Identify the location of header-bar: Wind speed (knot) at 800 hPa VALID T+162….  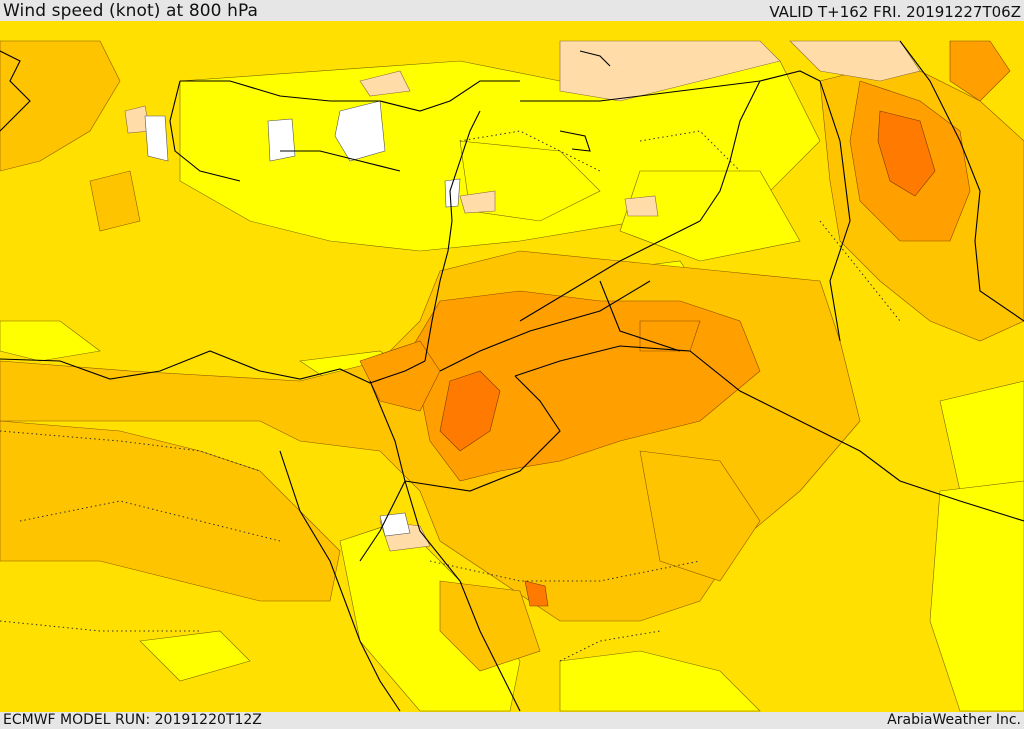
(512, 10).